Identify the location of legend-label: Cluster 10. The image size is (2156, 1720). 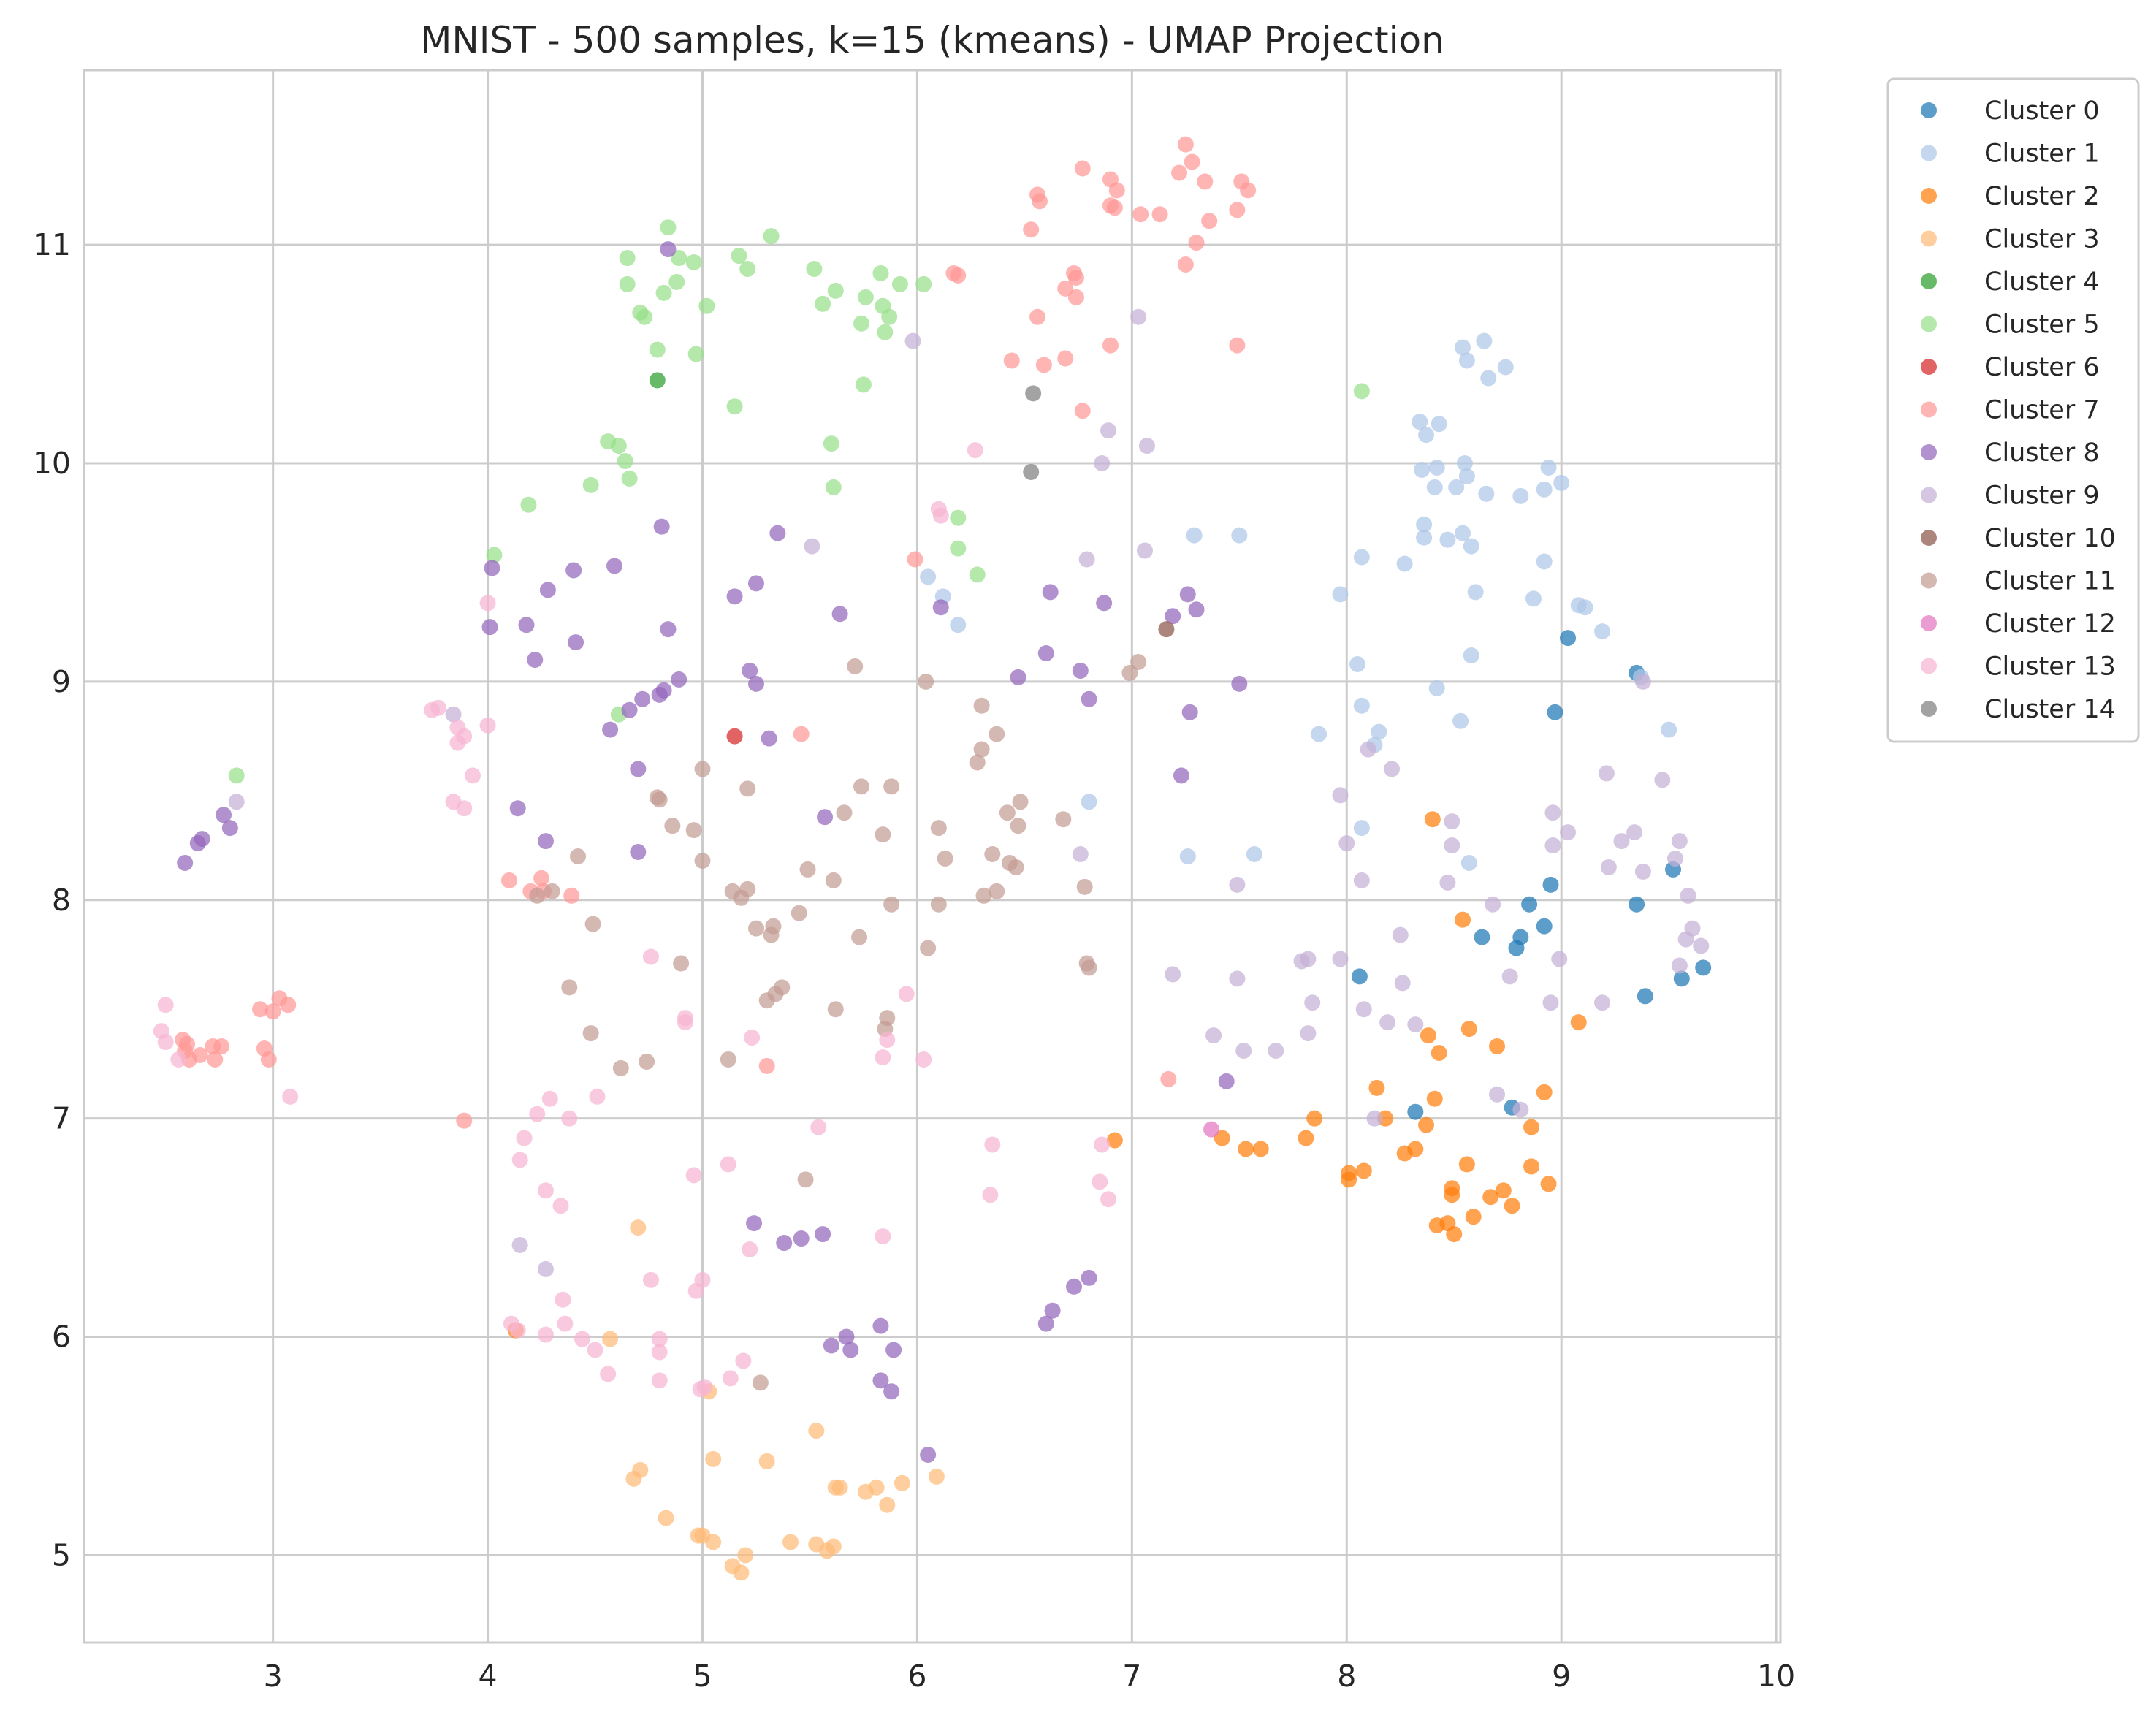
(2050, 539).